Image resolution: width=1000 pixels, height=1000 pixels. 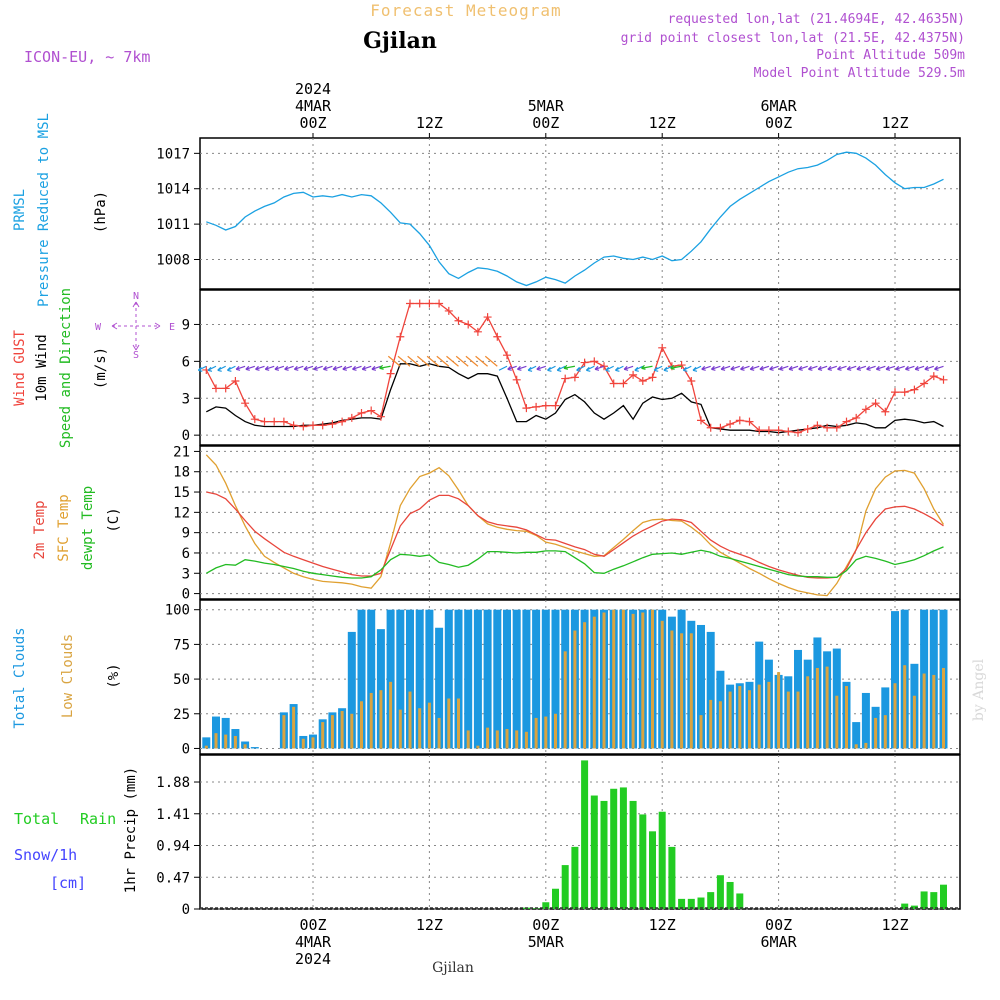 What do you see at coordinates (181, 680) in the screenshot?
I see `y-tick-label: 50` at bounding box center [181, 680].